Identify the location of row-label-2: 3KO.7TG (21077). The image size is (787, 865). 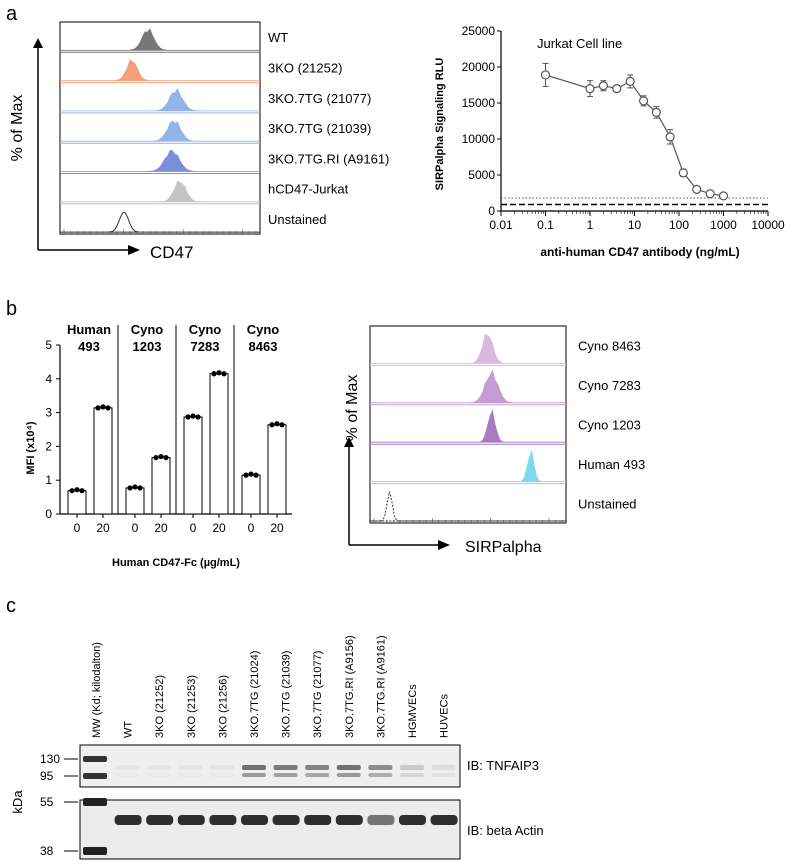
(319, 98).